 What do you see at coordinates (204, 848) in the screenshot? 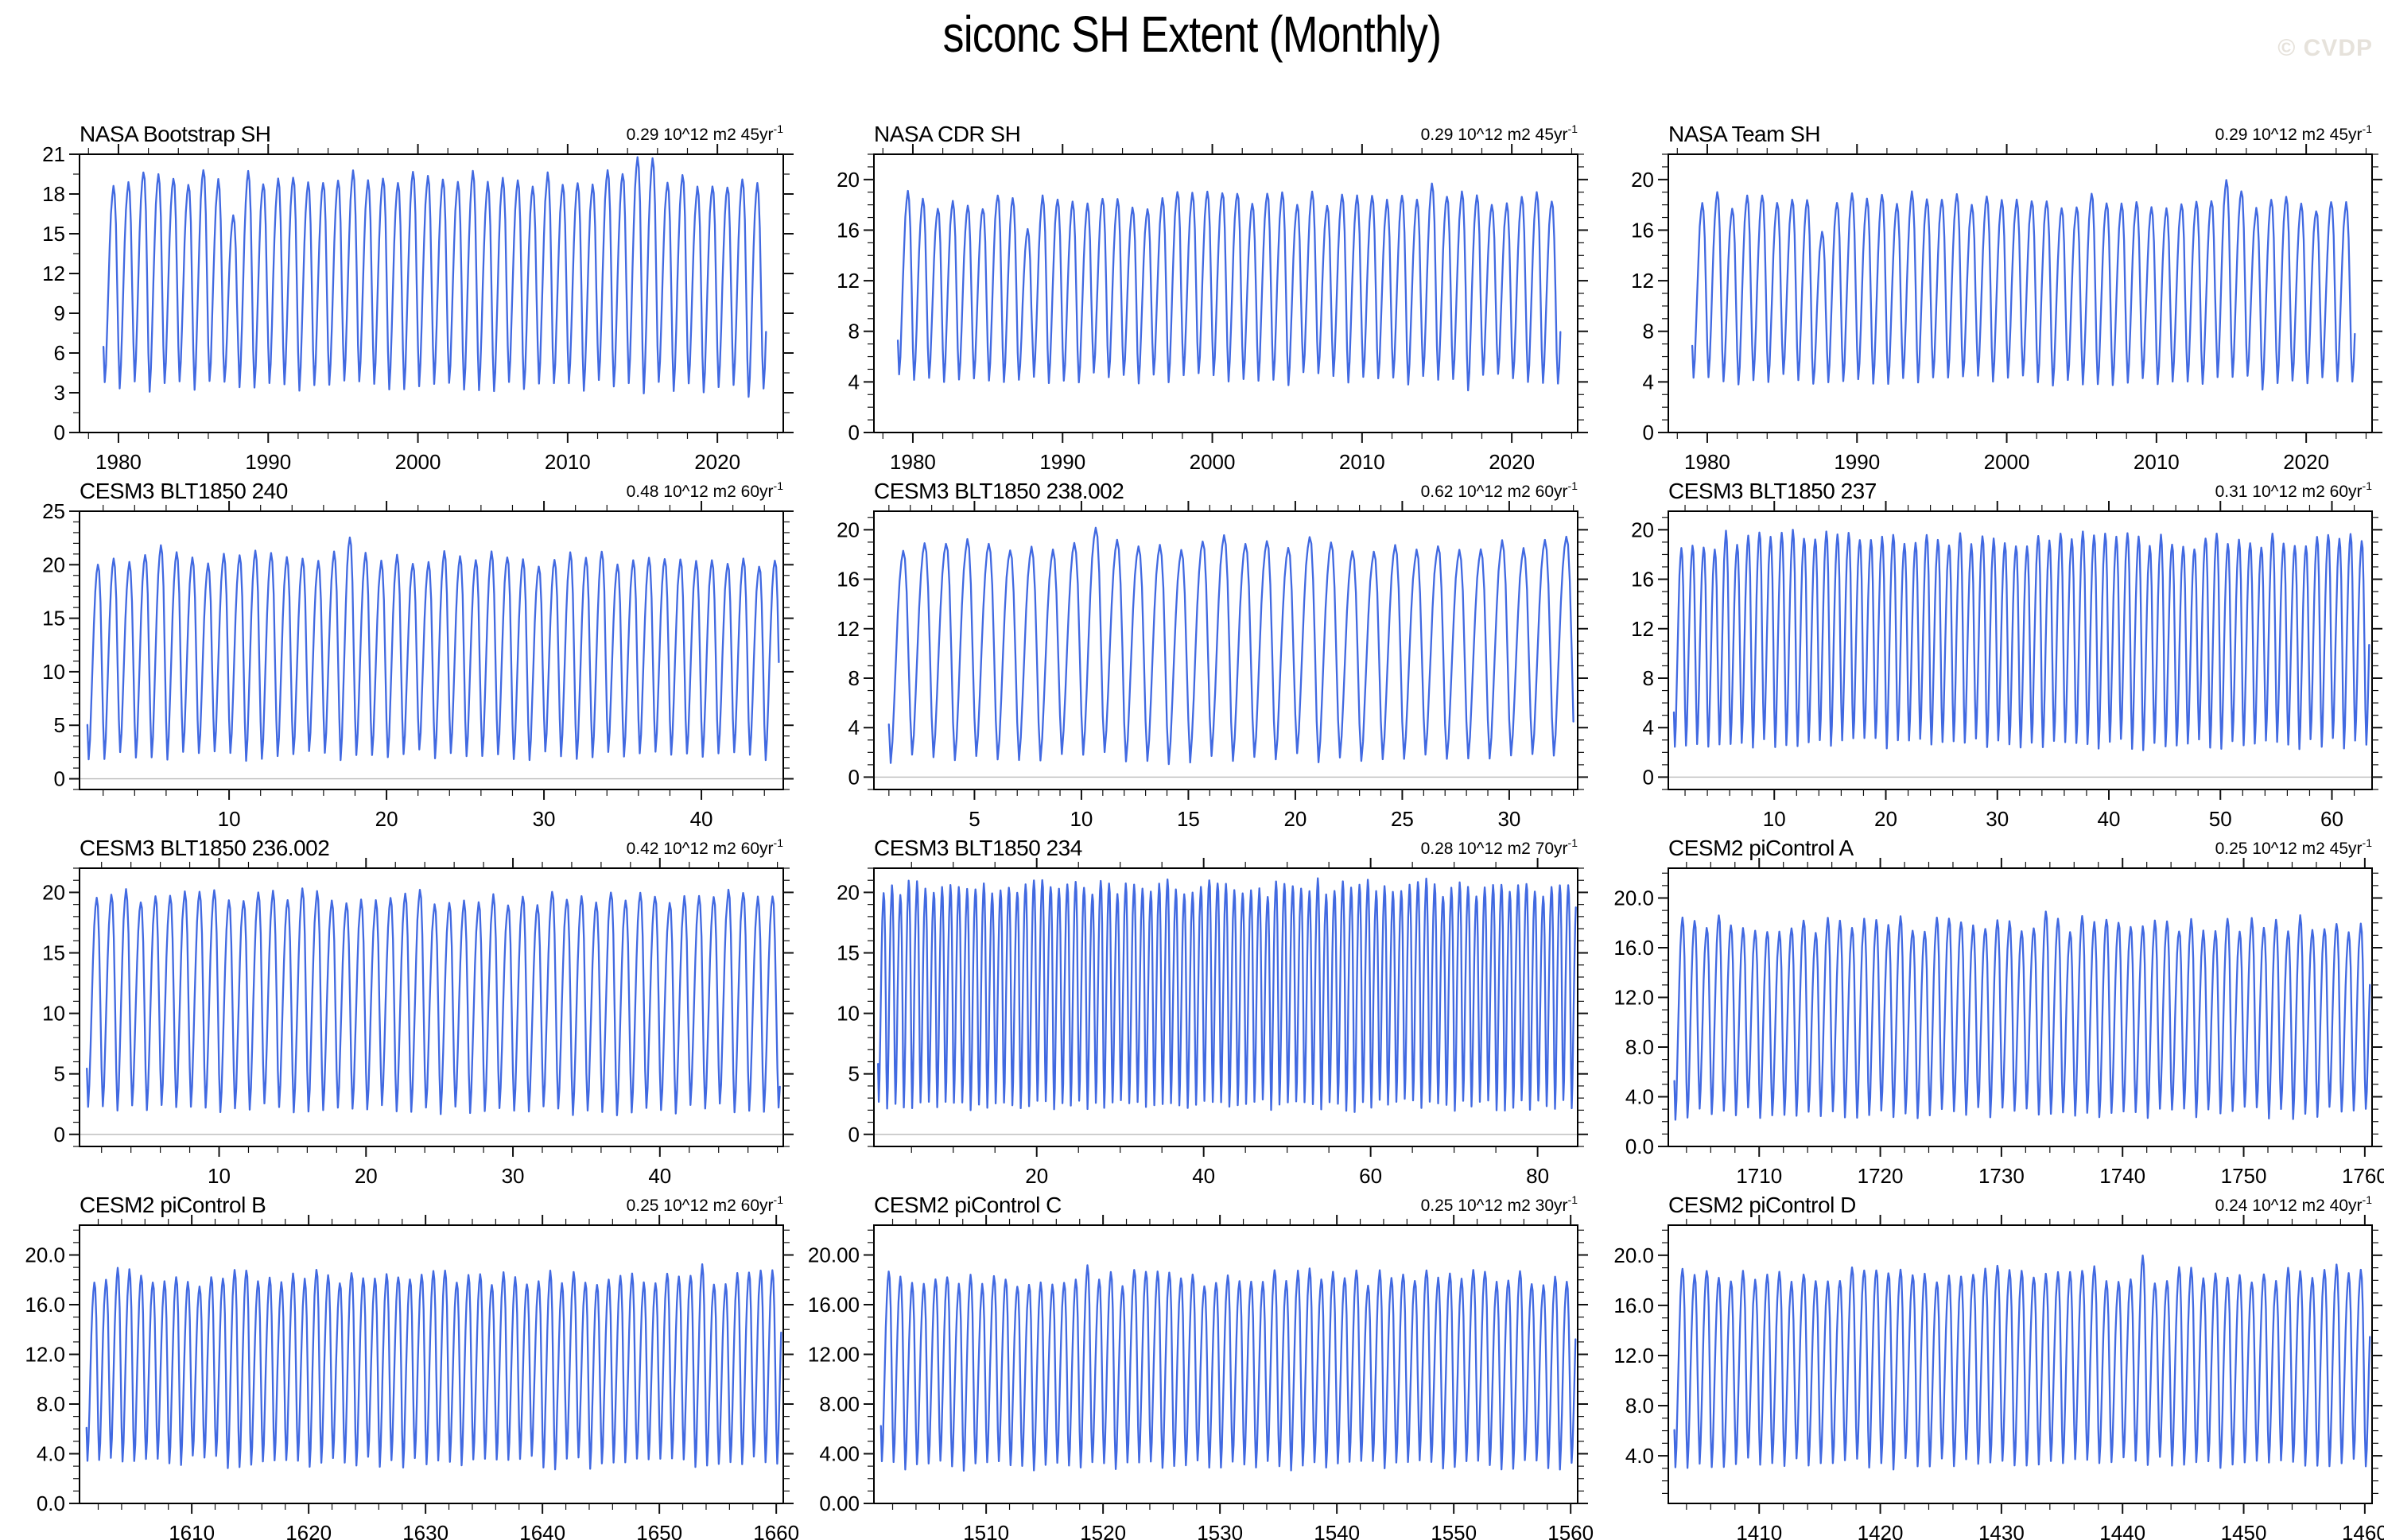
I see `panel-title: CESM3 BLT1850 236.002` at bounding box center [204, 848].